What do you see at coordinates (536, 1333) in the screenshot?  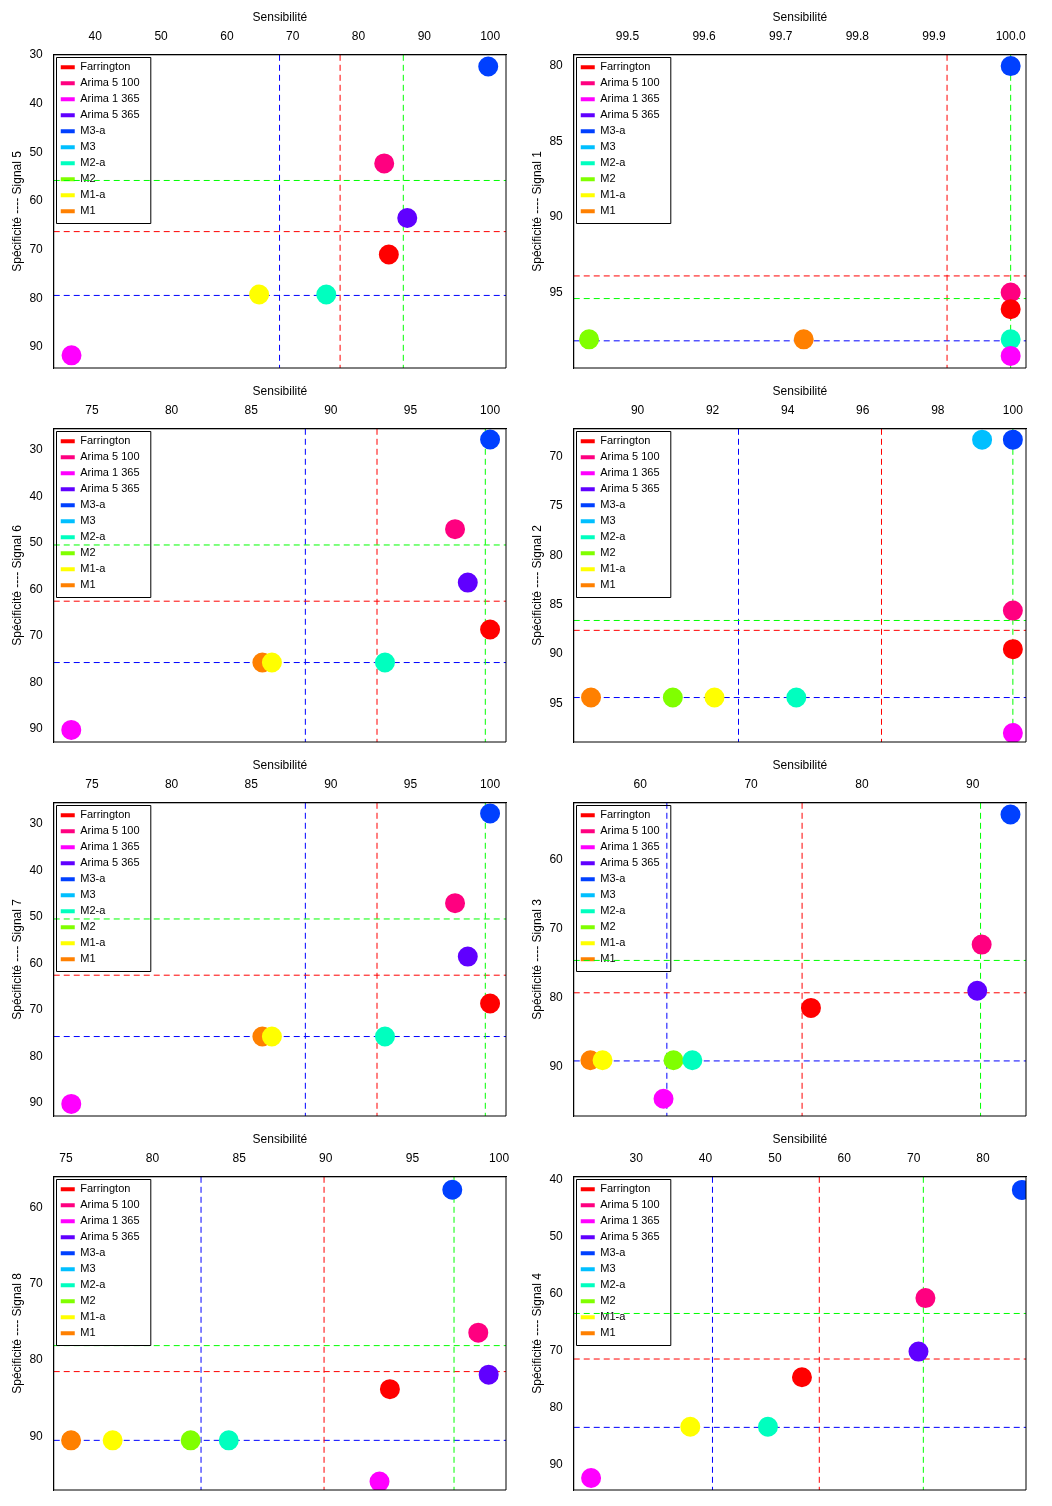 I see `y-axis-title: Spécificité ---- Signal 4` at bounding box center [536, 1333].